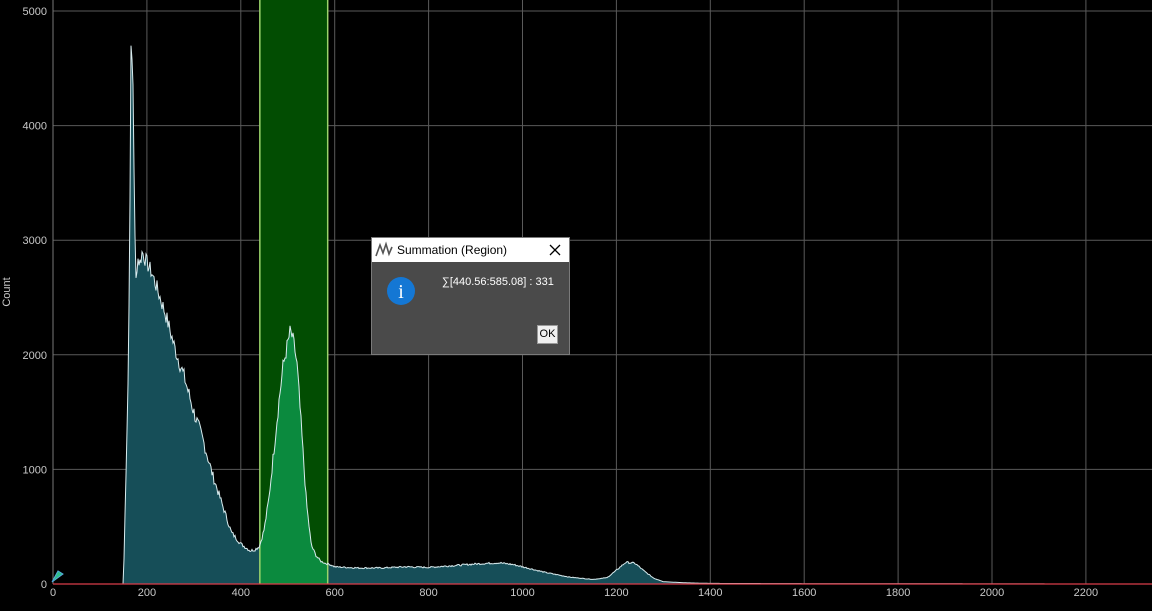  Describe the element at coordinates (804, 593) in the screenshot. I see `x-tick-label: 1600` at that location.